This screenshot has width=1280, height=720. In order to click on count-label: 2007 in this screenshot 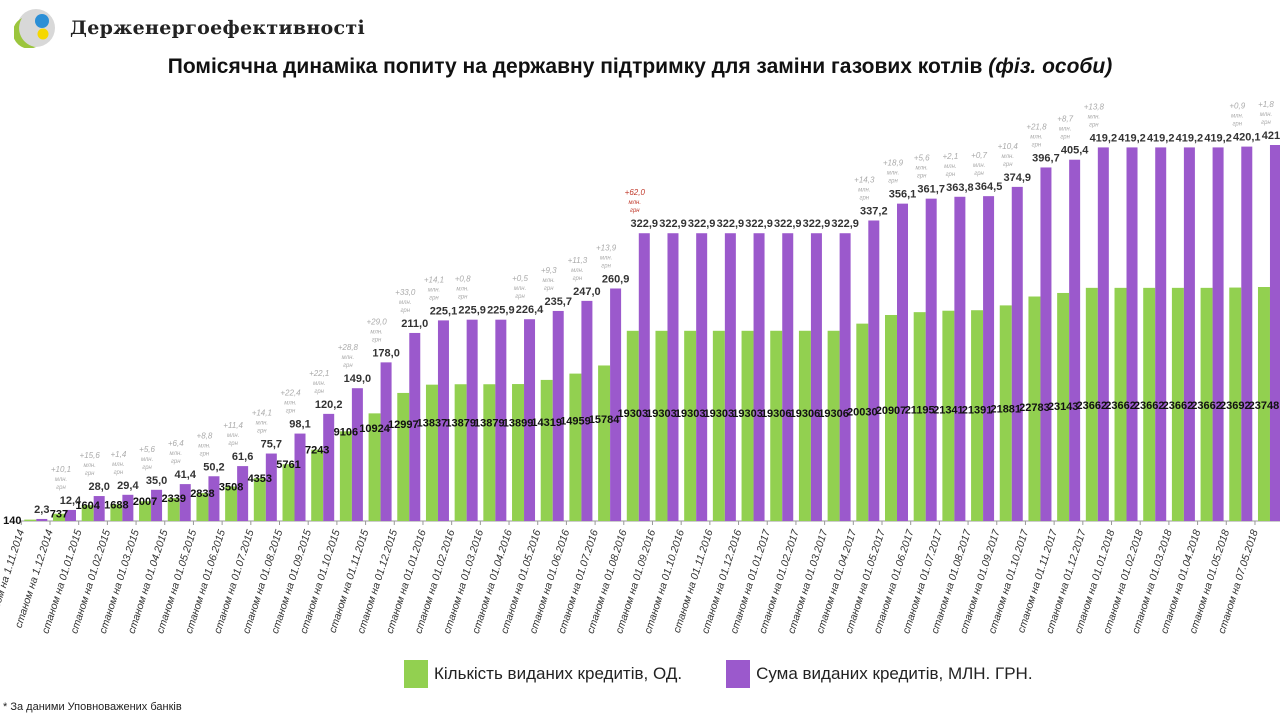, I will do `click(145, 502)`.